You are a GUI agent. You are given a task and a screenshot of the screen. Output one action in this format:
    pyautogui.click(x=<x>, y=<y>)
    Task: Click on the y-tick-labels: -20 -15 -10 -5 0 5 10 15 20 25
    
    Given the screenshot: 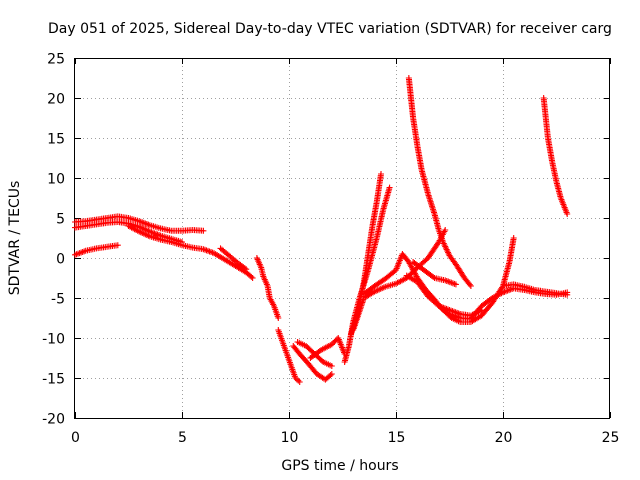 What is the action you would take?
    pyautogui.click(x=53, y=240)
    